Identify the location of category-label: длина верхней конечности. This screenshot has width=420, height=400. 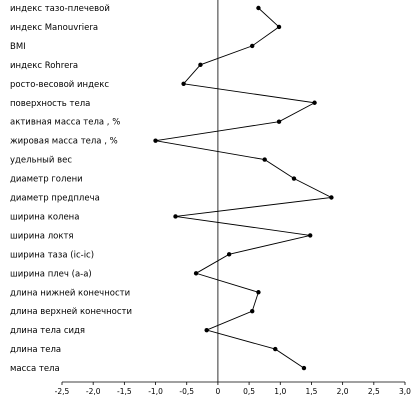
(71, 312).